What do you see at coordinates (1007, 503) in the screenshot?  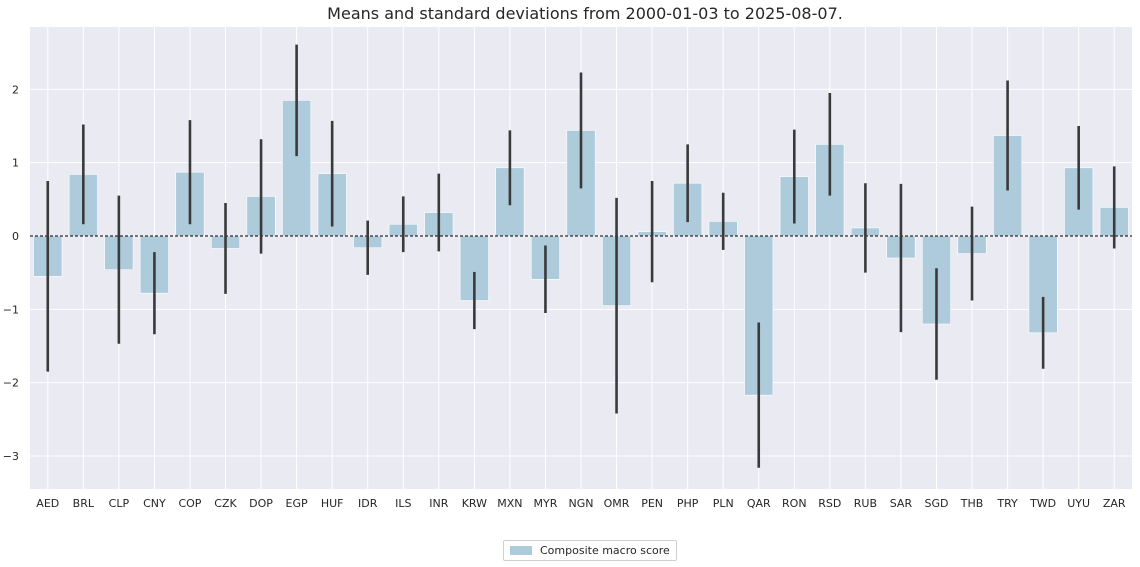 I see `x-tick-label-try: TRY` at bounding box center [1007, 503].